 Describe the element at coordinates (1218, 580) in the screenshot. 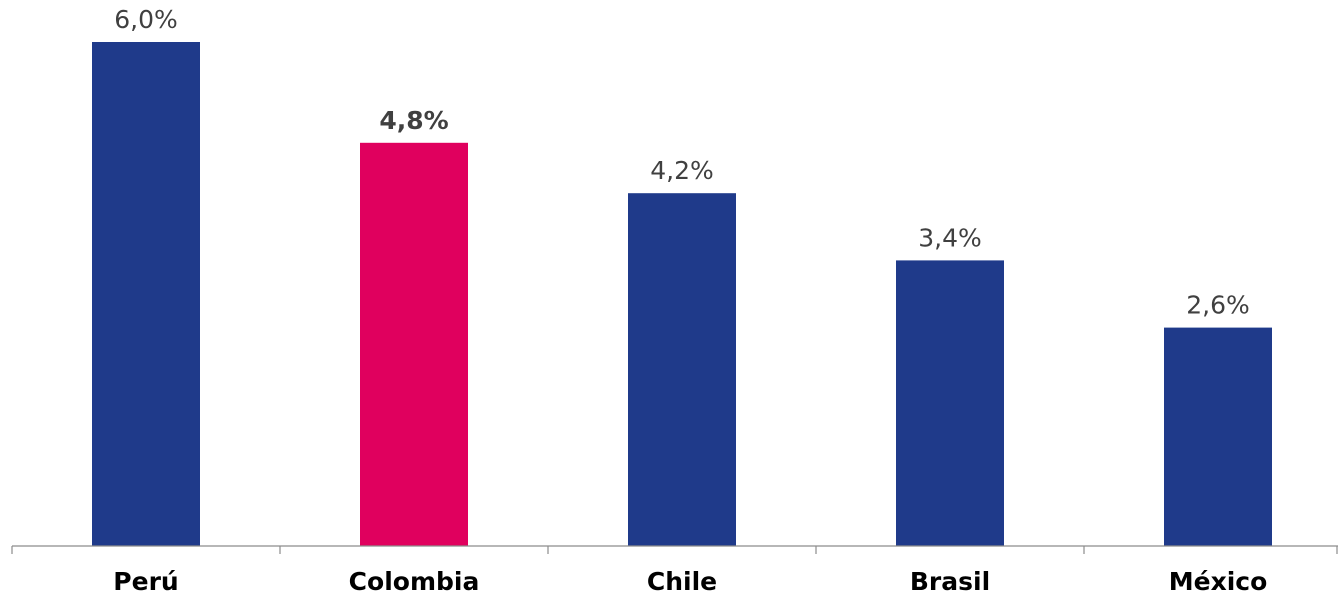

I see `category-label-mexico: México` at that location.